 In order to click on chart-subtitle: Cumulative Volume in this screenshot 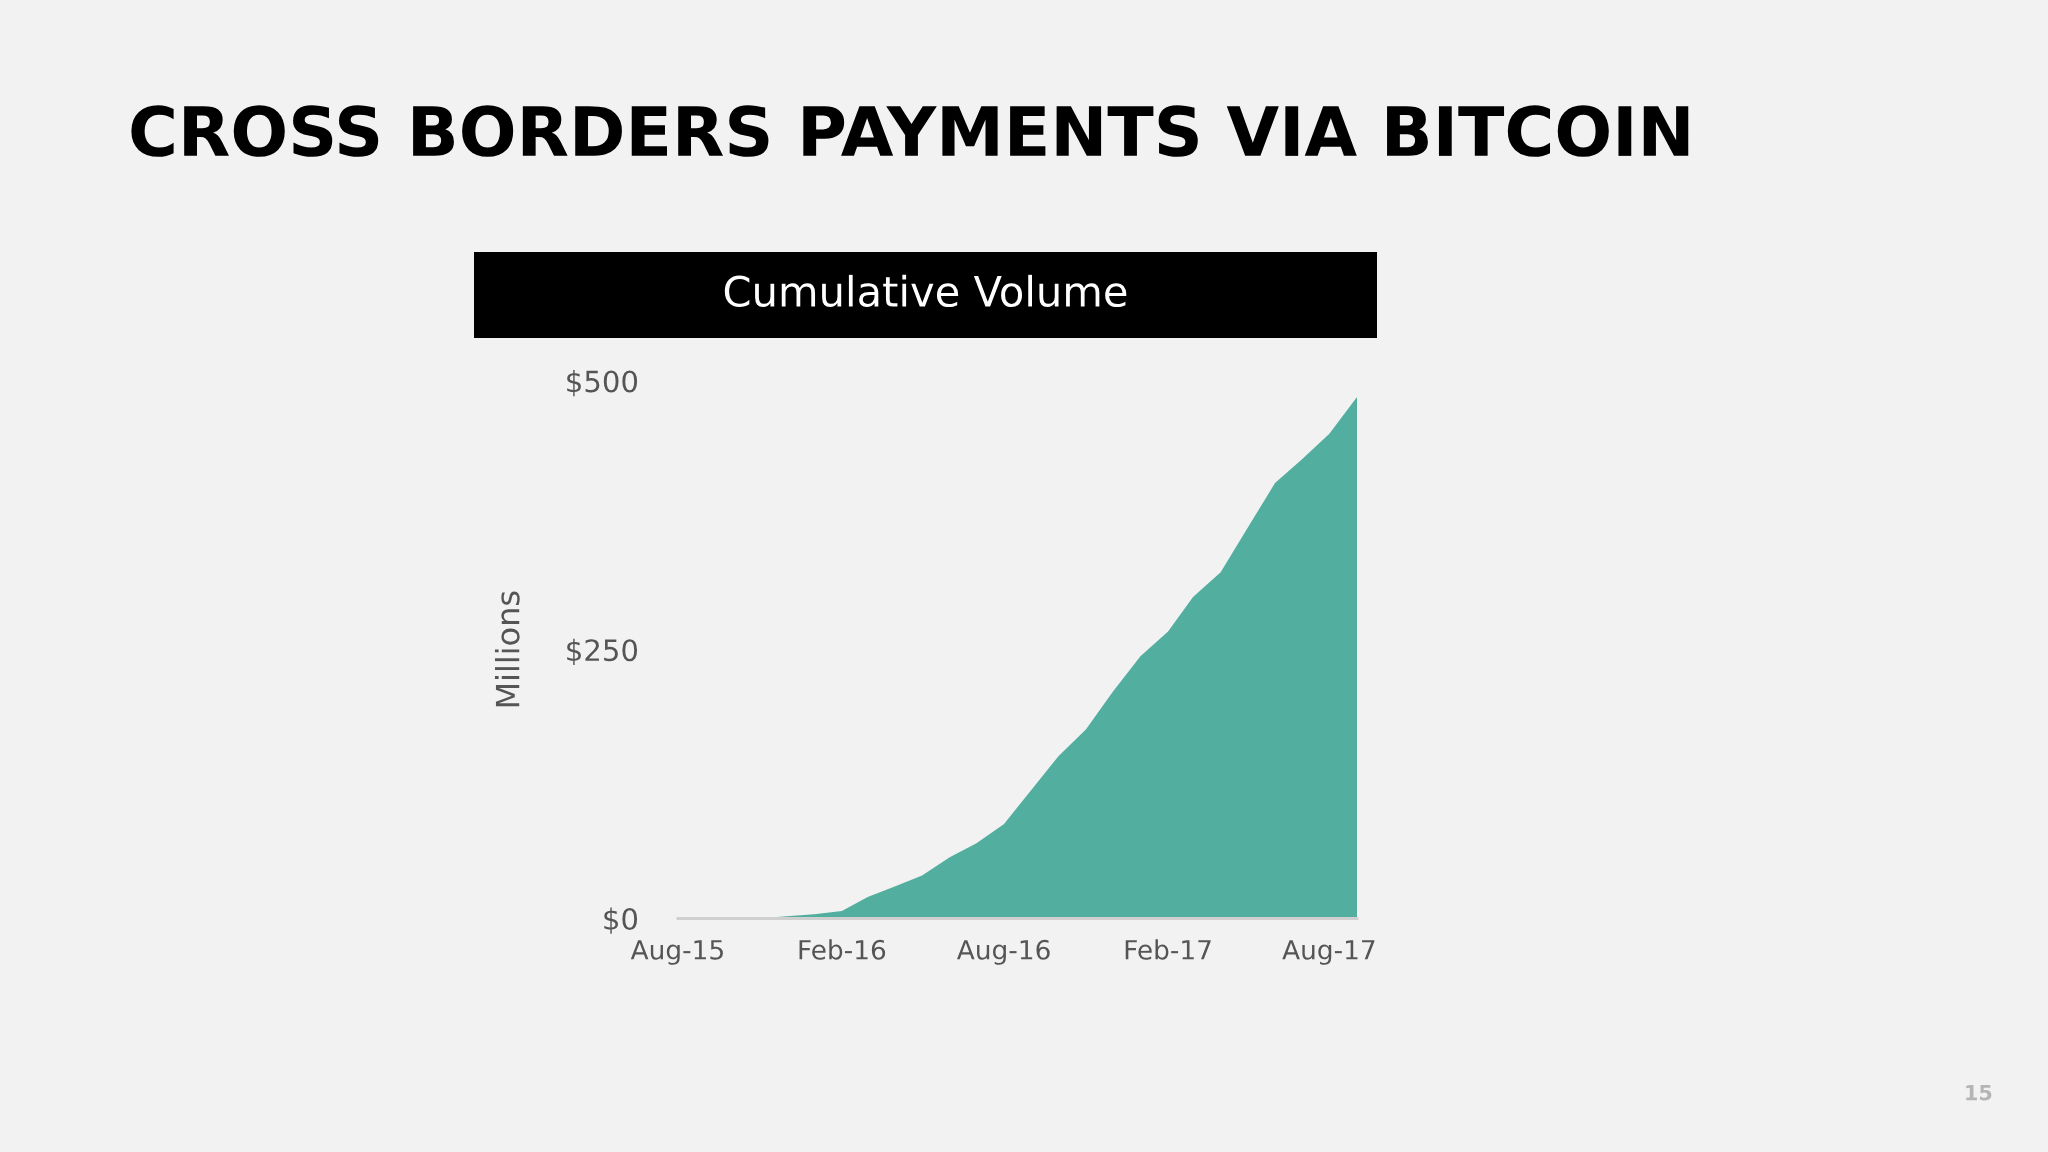, I will do `click(925, 291)`.